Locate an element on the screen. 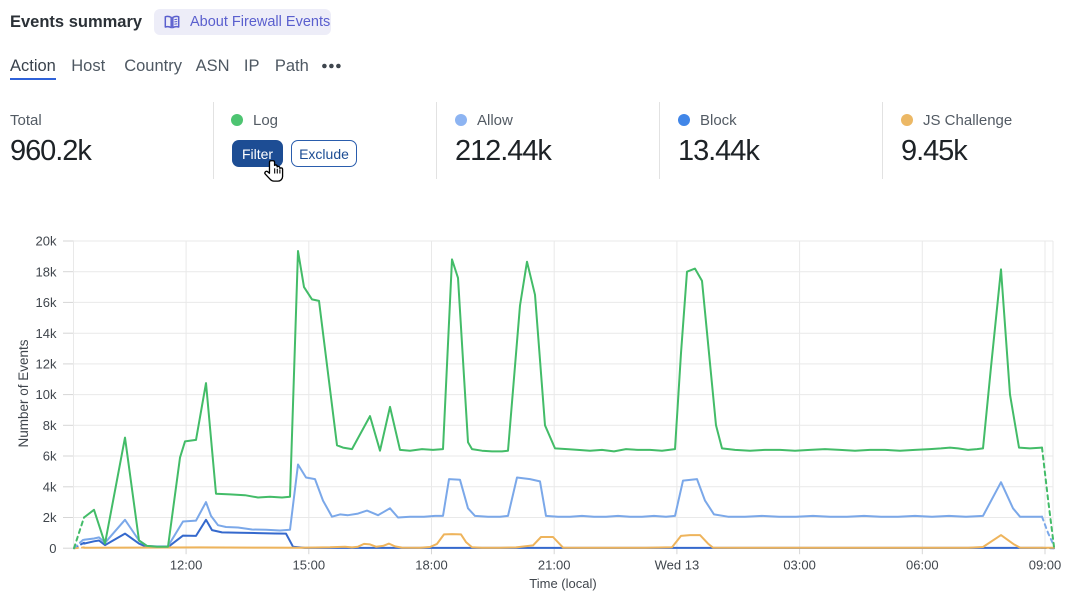 The height and width of the screenshot is (598, 1068). svg-text: 4k is located at coordinates (50, 486).